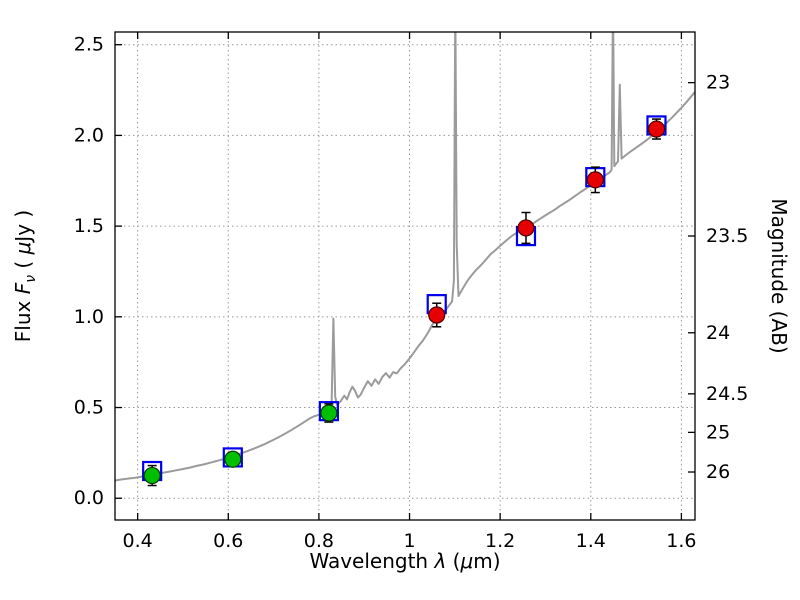 The image size is (800, 600). Describe the element at coordinates (89, 226) in the screenshot. I see `flux-tick-label: 1.5` at that location.